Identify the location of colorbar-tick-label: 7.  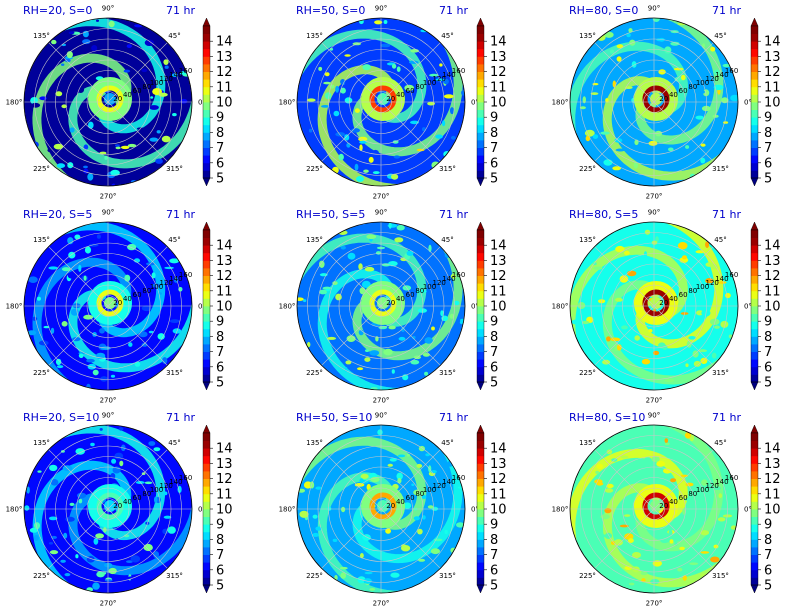
(494, 352).